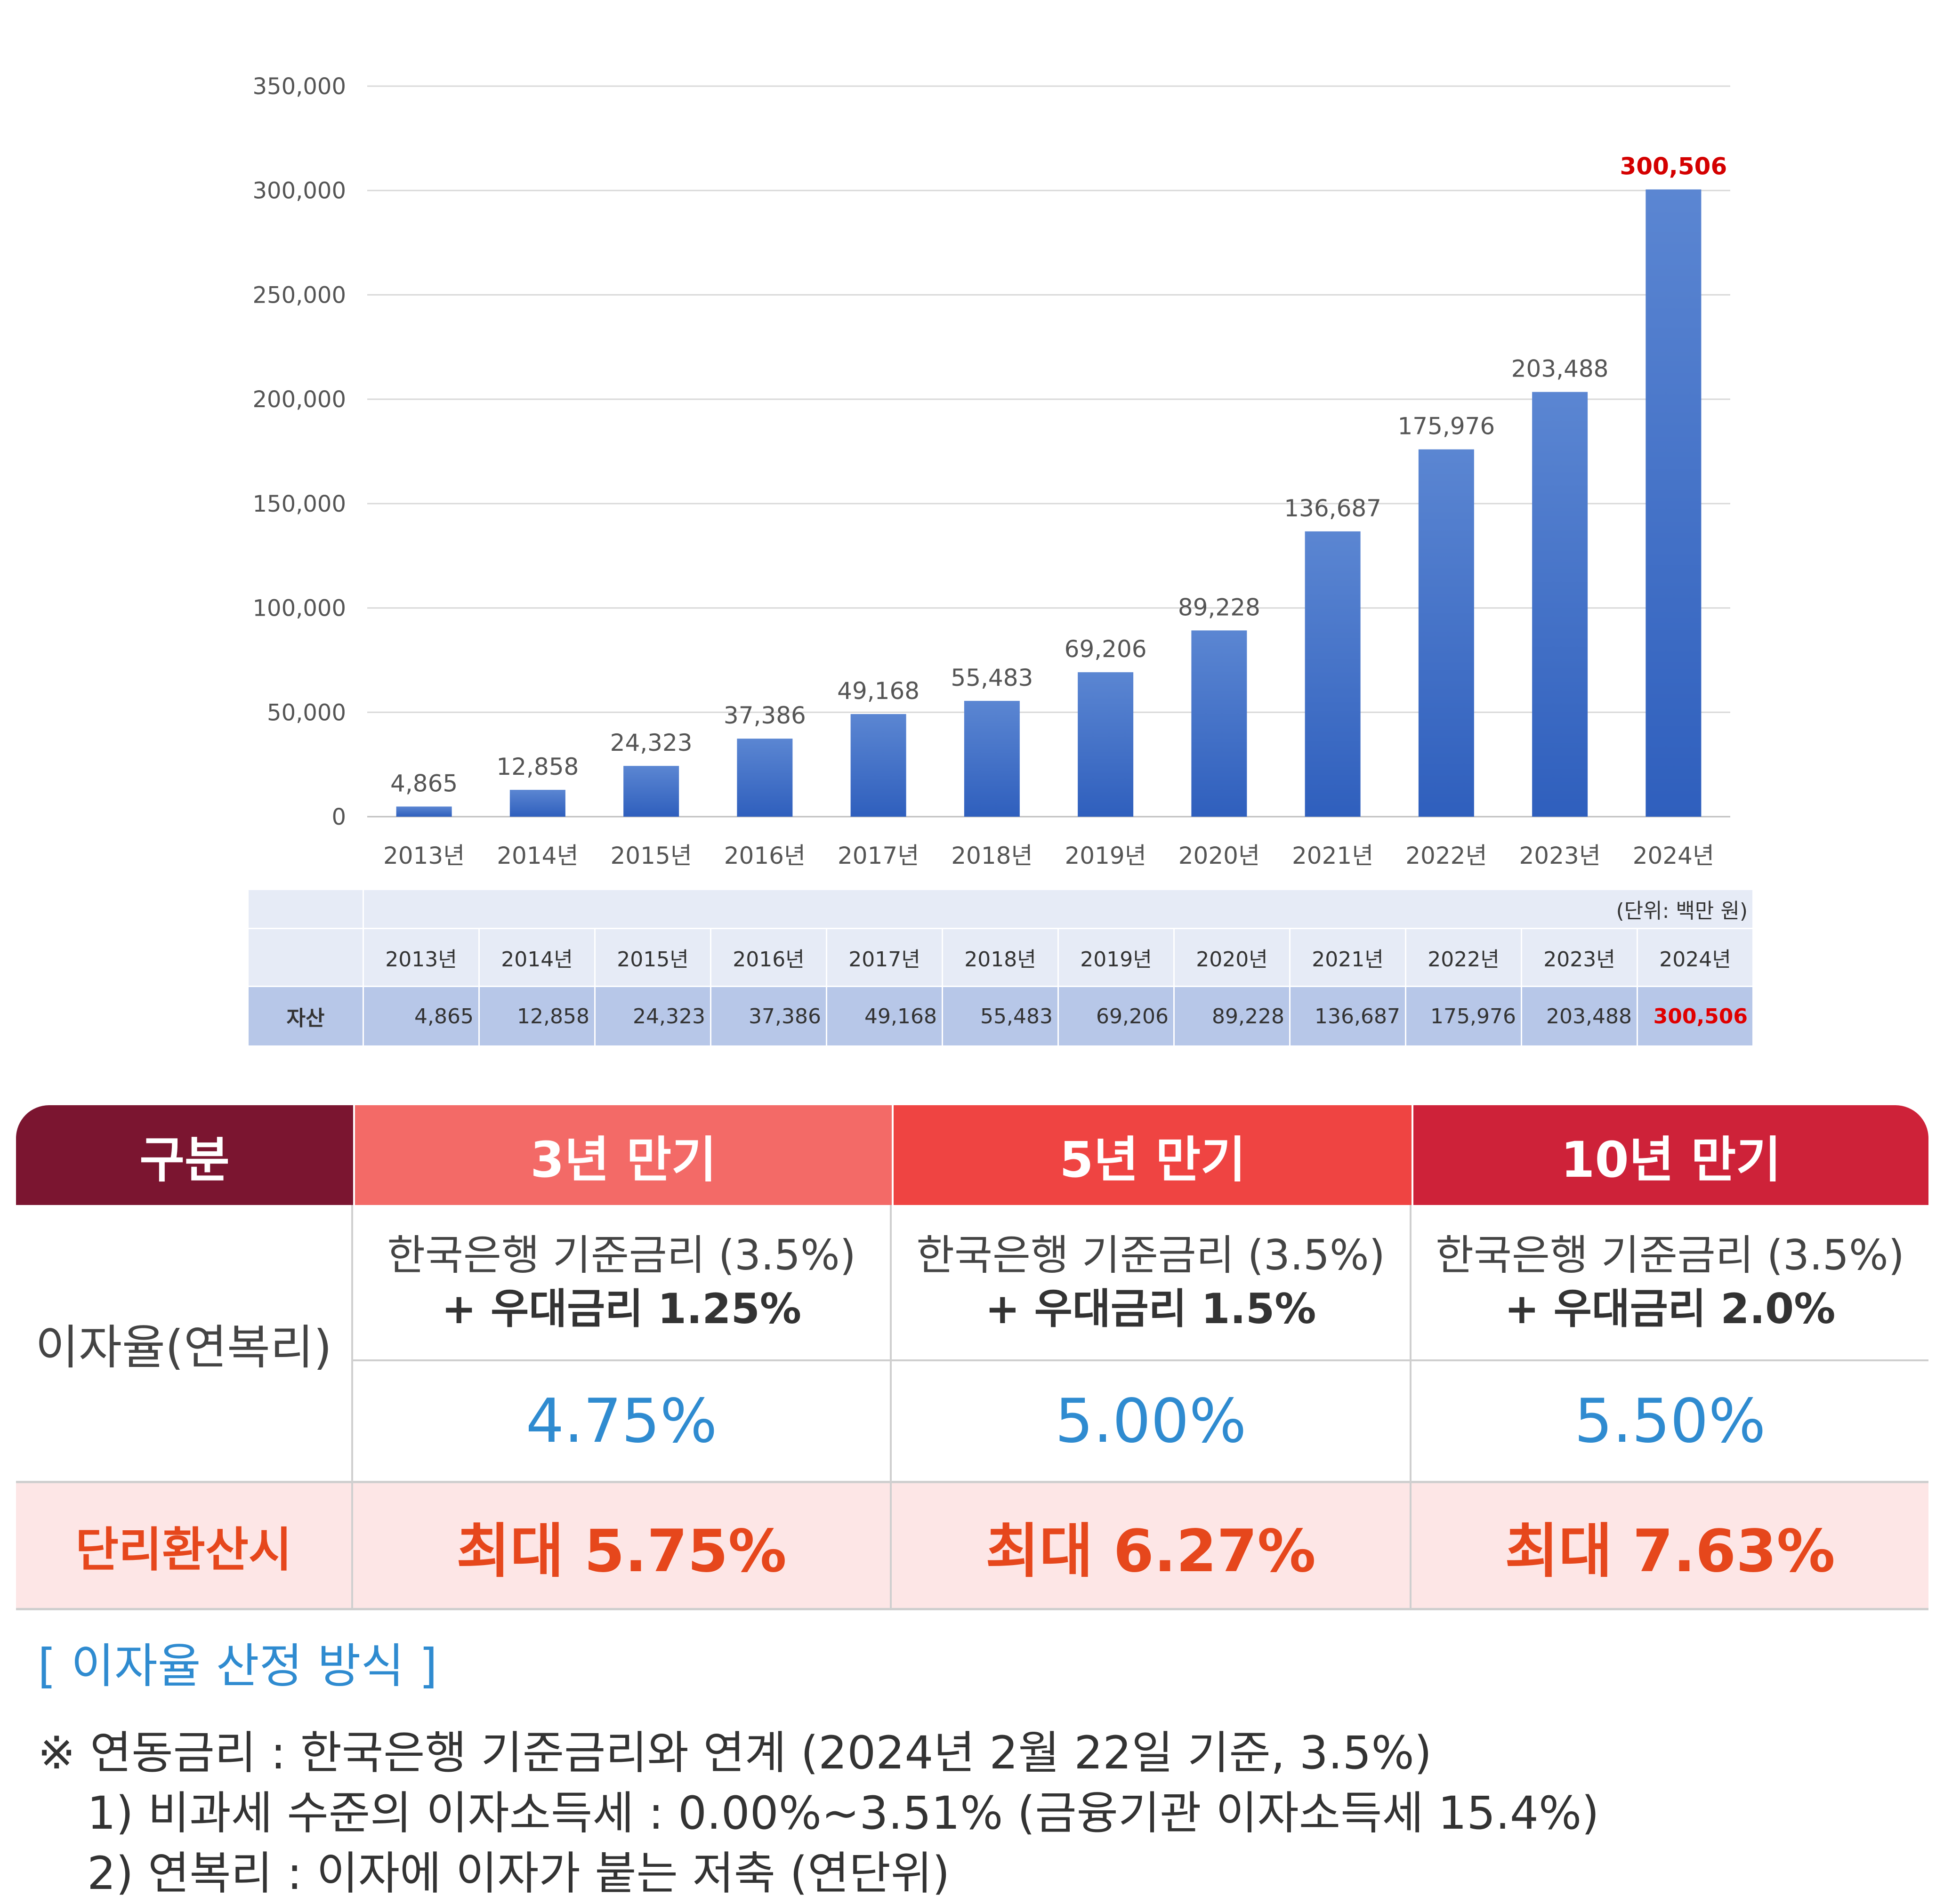 Image resolution: width=1936 pixels, height=1904 pixels. Describe the element at coordinates (300, 295) in the screenshot. I see `y-tick-label: 250,000` at that location.